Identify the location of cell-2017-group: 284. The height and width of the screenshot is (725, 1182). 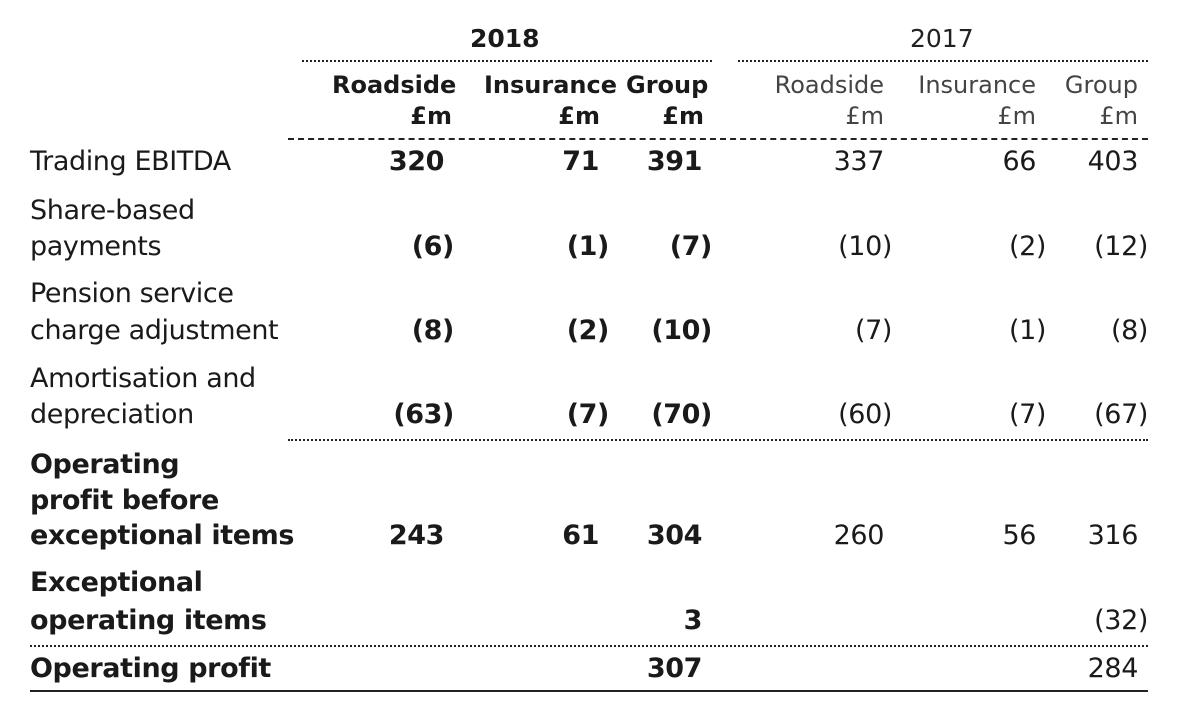
(1113, 668).